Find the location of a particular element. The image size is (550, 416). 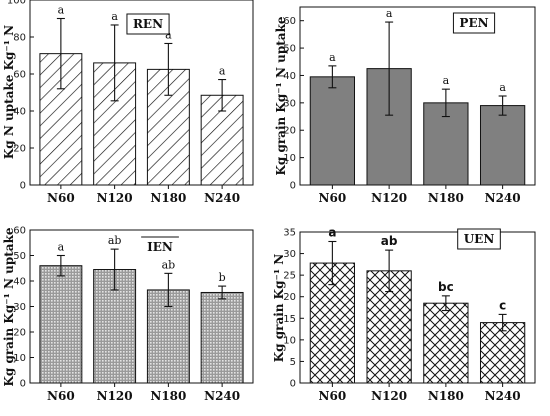

y-axis-label: Kg grain Kg⁻¹ N is located at coordinates (279, 308).